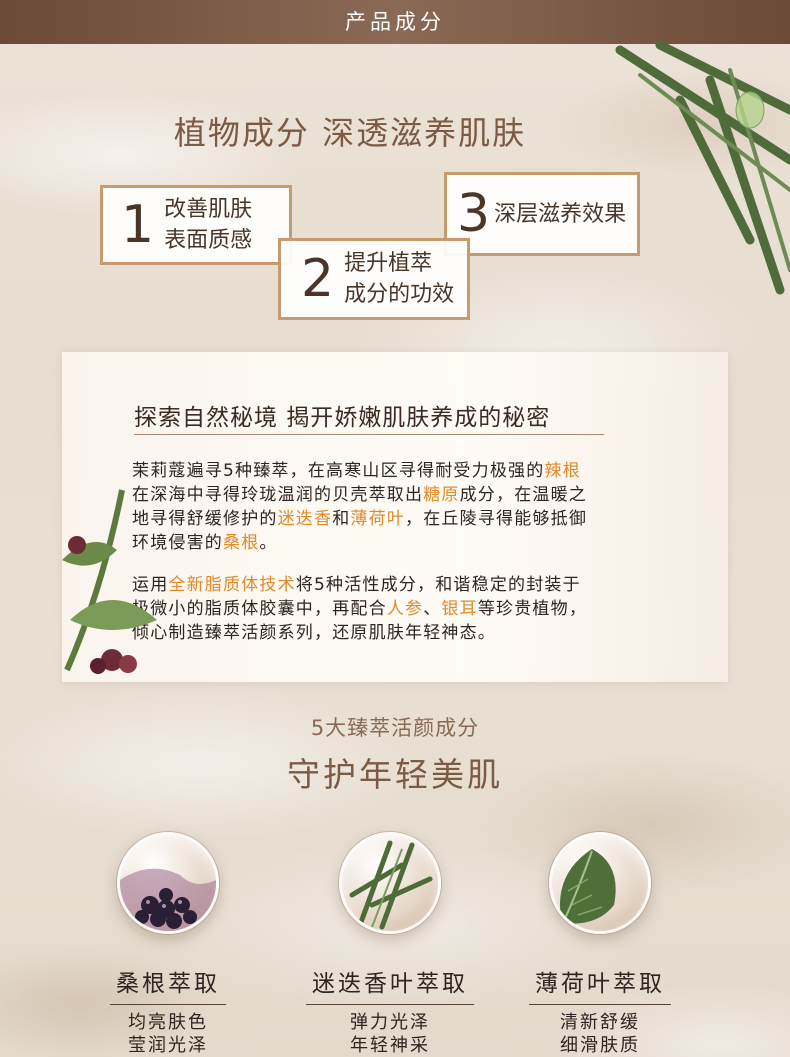 The width and height of the screenshot is (790, 1057). What do you see at coordinates (390, 1045) in the screenshot?
I see `desc-line: 年轻神采` at bounding box center [390, 1045].